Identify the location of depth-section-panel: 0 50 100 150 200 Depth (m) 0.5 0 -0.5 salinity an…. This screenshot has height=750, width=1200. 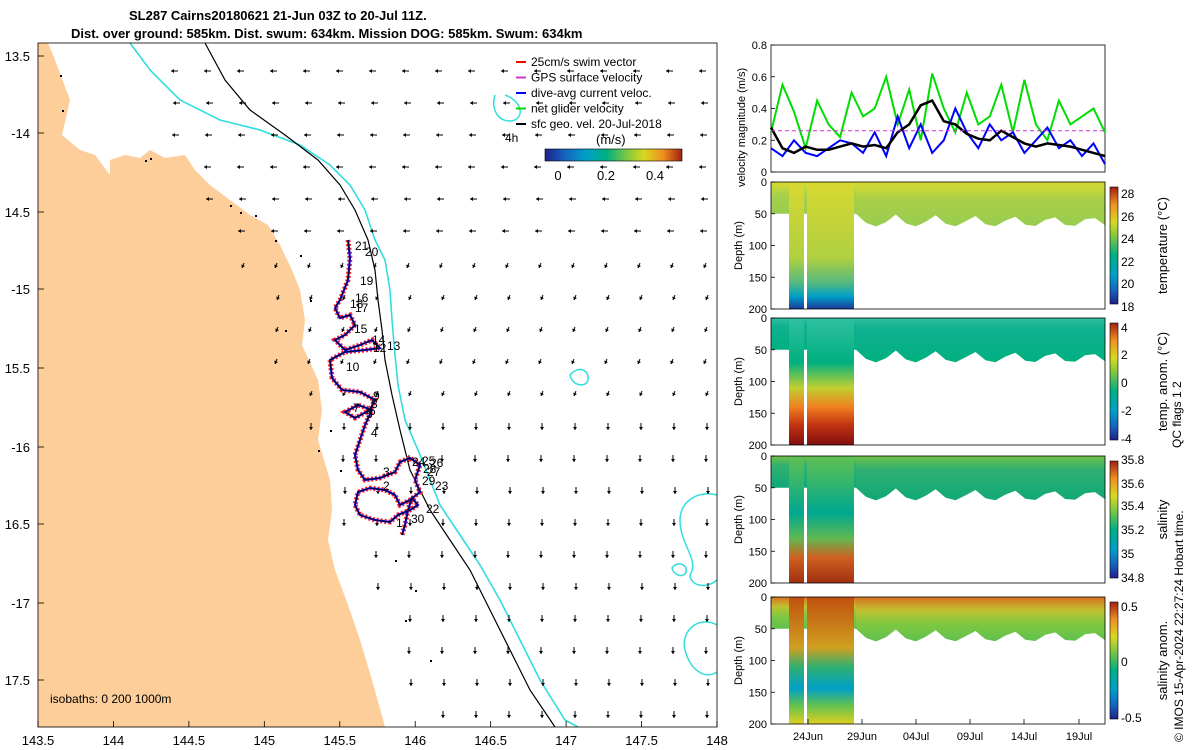
(951, 661).